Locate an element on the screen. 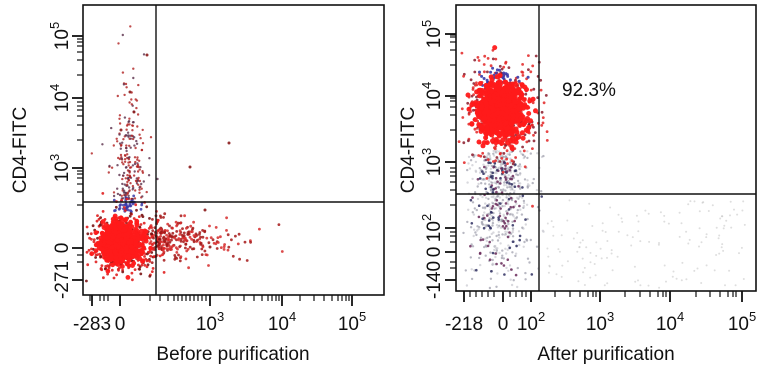 This screenshot has height=370, width=759. y-tick-label: 0 is located at coordinates (434, 252).